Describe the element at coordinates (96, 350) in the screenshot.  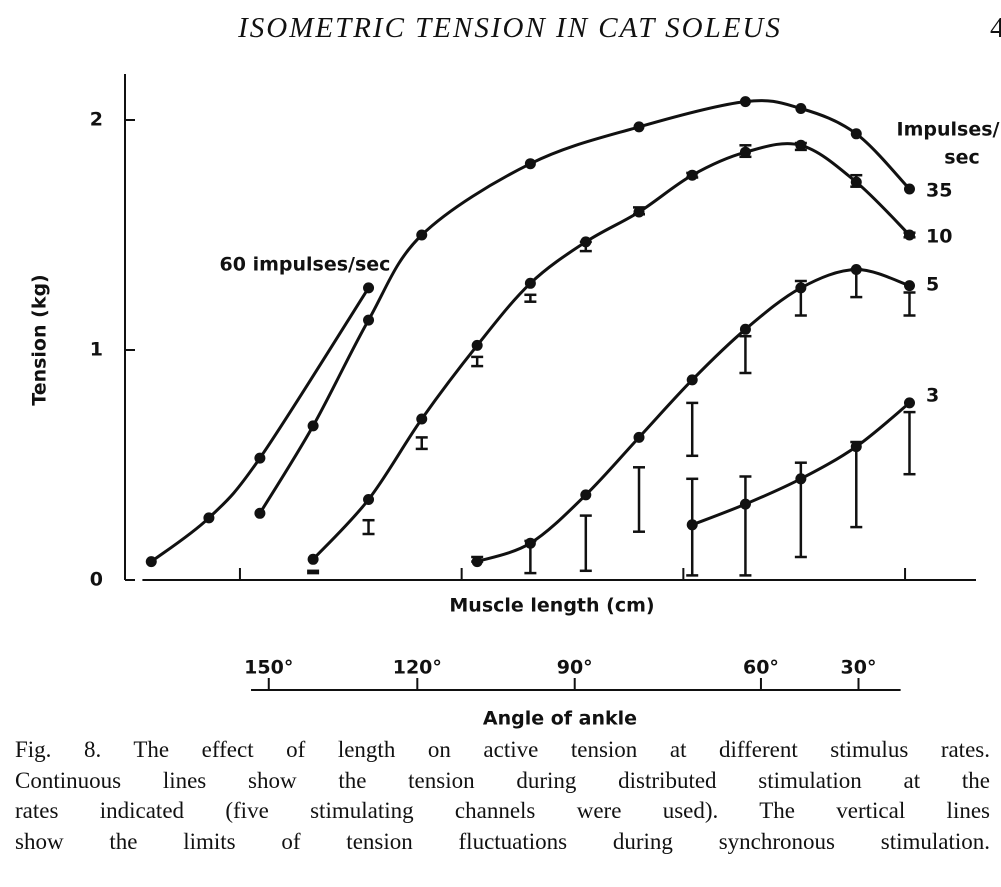
I see `y-tick-label: 1` at that location.